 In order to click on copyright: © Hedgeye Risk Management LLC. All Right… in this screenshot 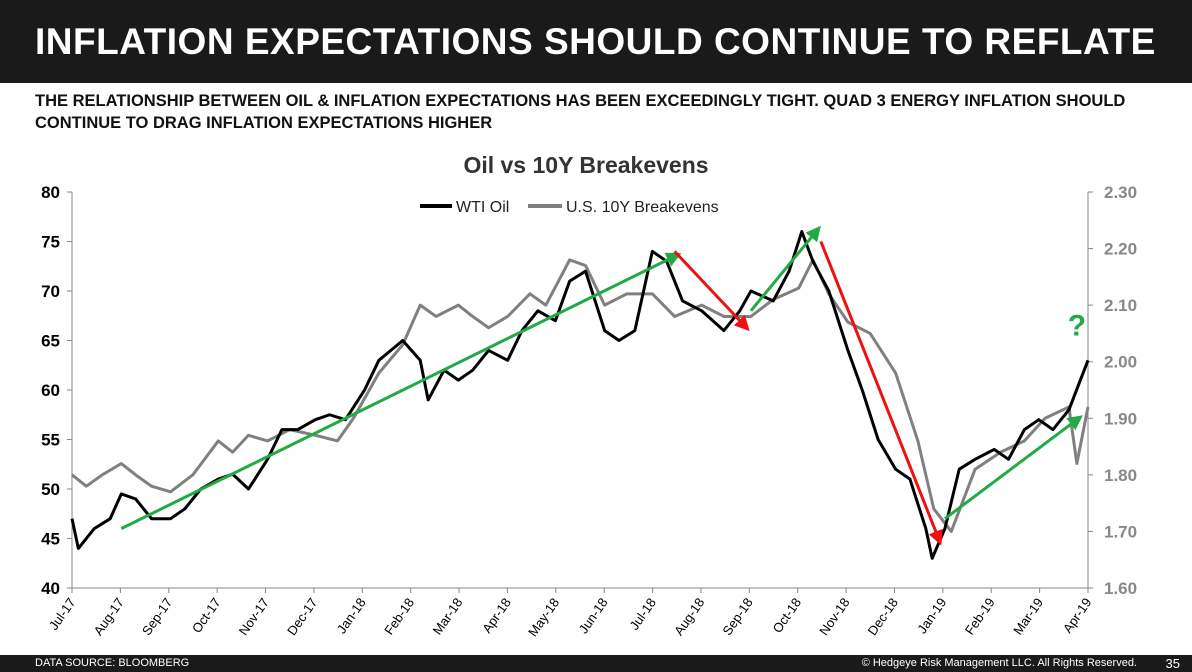, I will do `click(999, 663)`.